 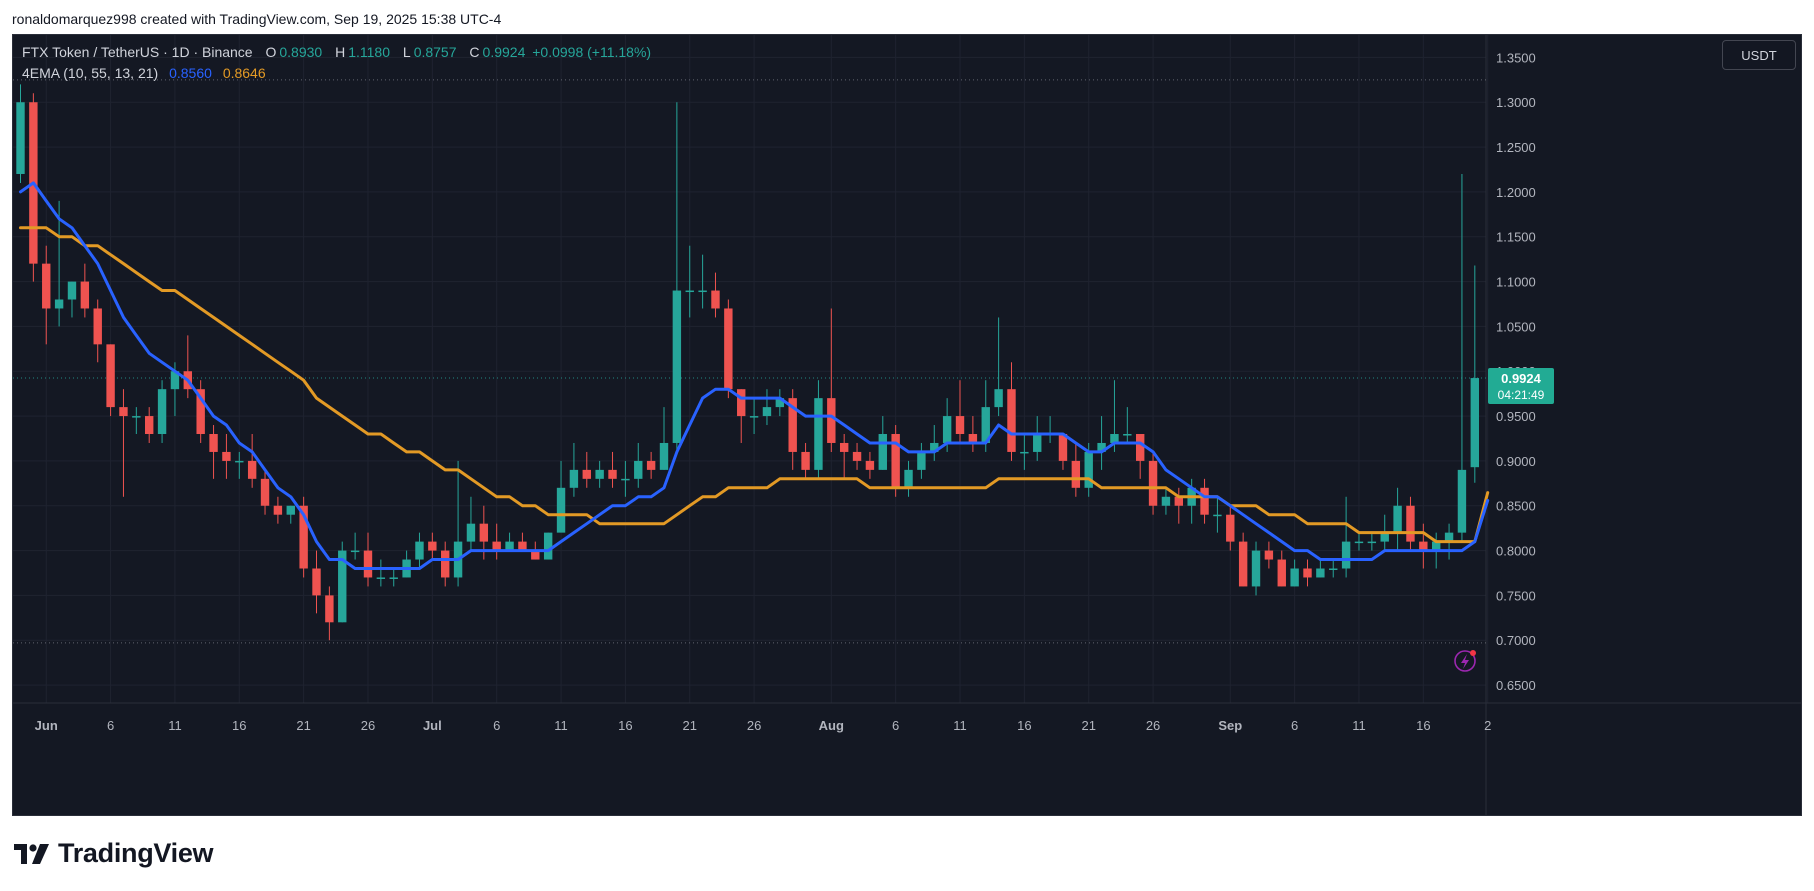 I want to click on currency-button: USDT, so click(x=1759, y=55).